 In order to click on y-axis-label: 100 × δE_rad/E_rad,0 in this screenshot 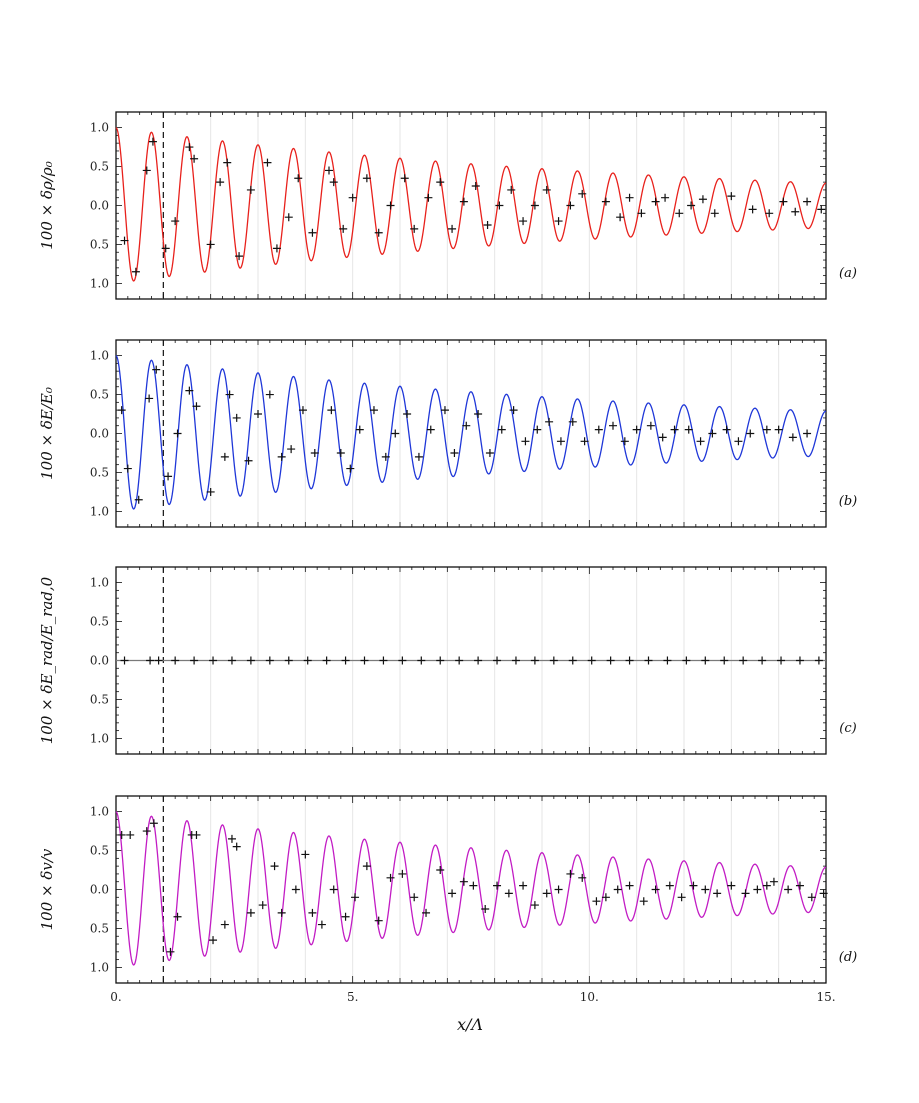, I will do `click(47, 660)`.